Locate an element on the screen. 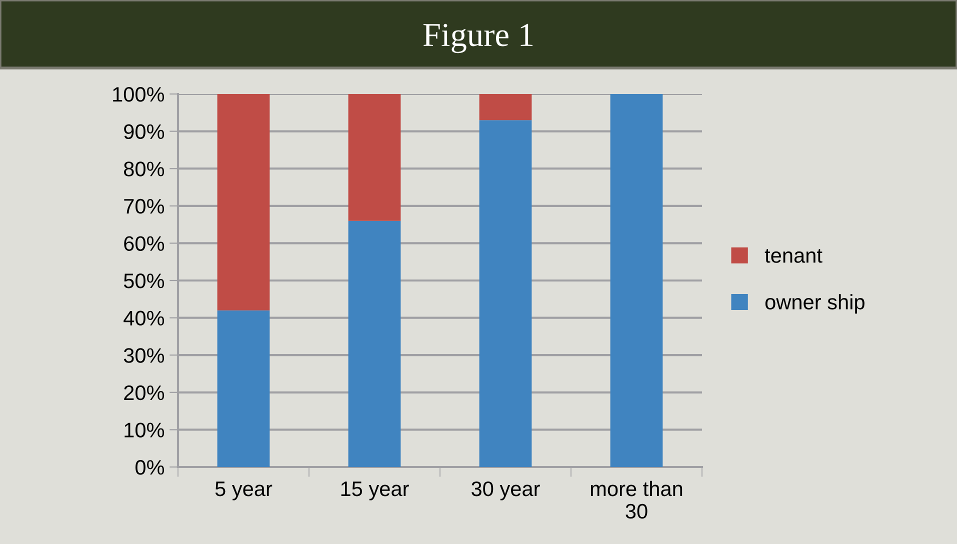 The height and width of the screenshot is (544, 957). x-tick-label: 30 year is located at coordinates (506, 490).